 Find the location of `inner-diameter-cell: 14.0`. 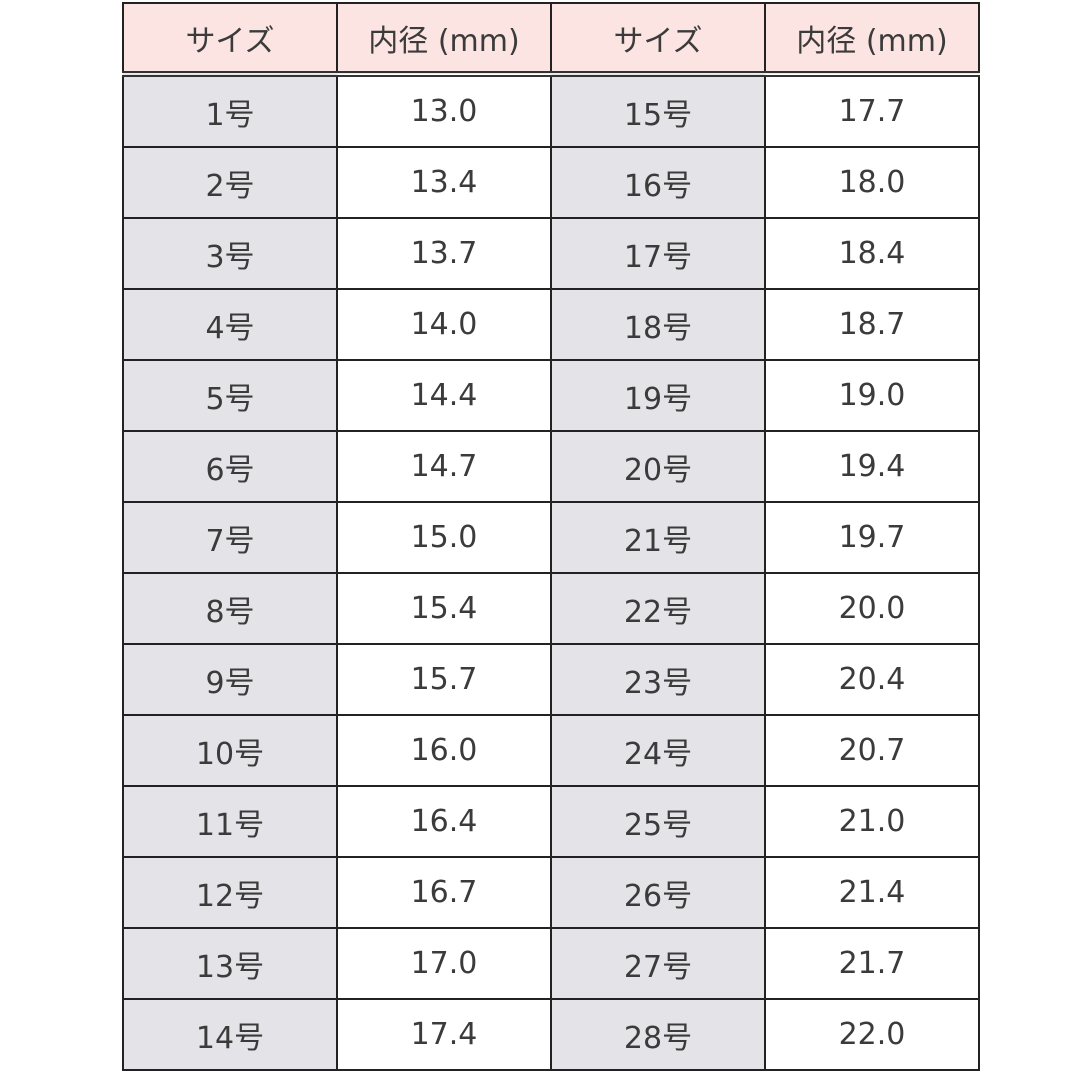

inner-diameter-cell: 14.0 is located at coordinates (444, 324).